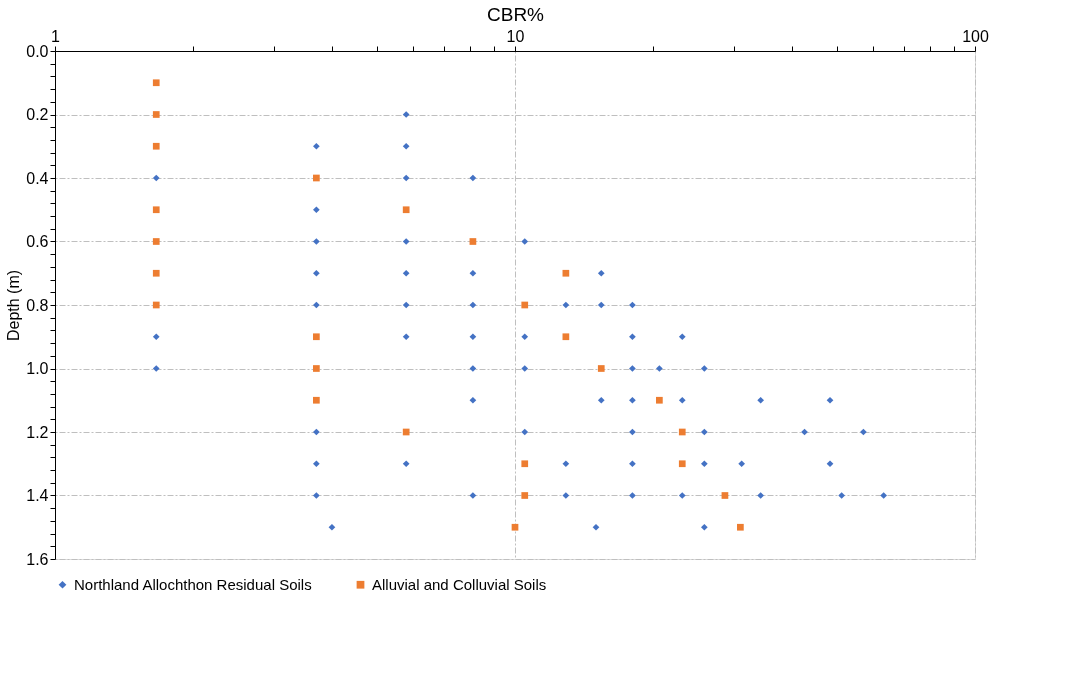 This screenshot has height=684, width=1088. I want to click on y-tick-label: 0.8, so click(37, 305).